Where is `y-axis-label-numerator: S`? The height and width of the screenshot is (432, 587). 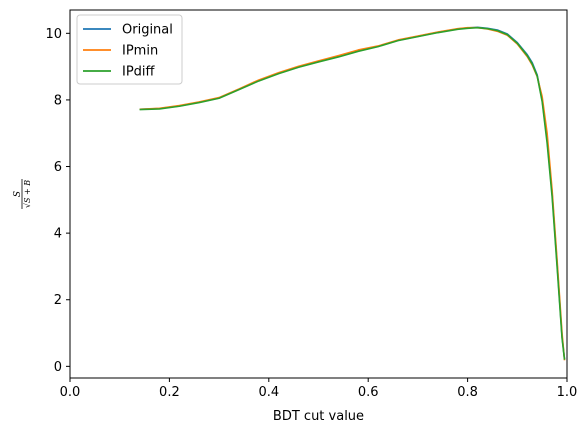 y-axis-label-numerator: S is located at coordinates (18, 194).